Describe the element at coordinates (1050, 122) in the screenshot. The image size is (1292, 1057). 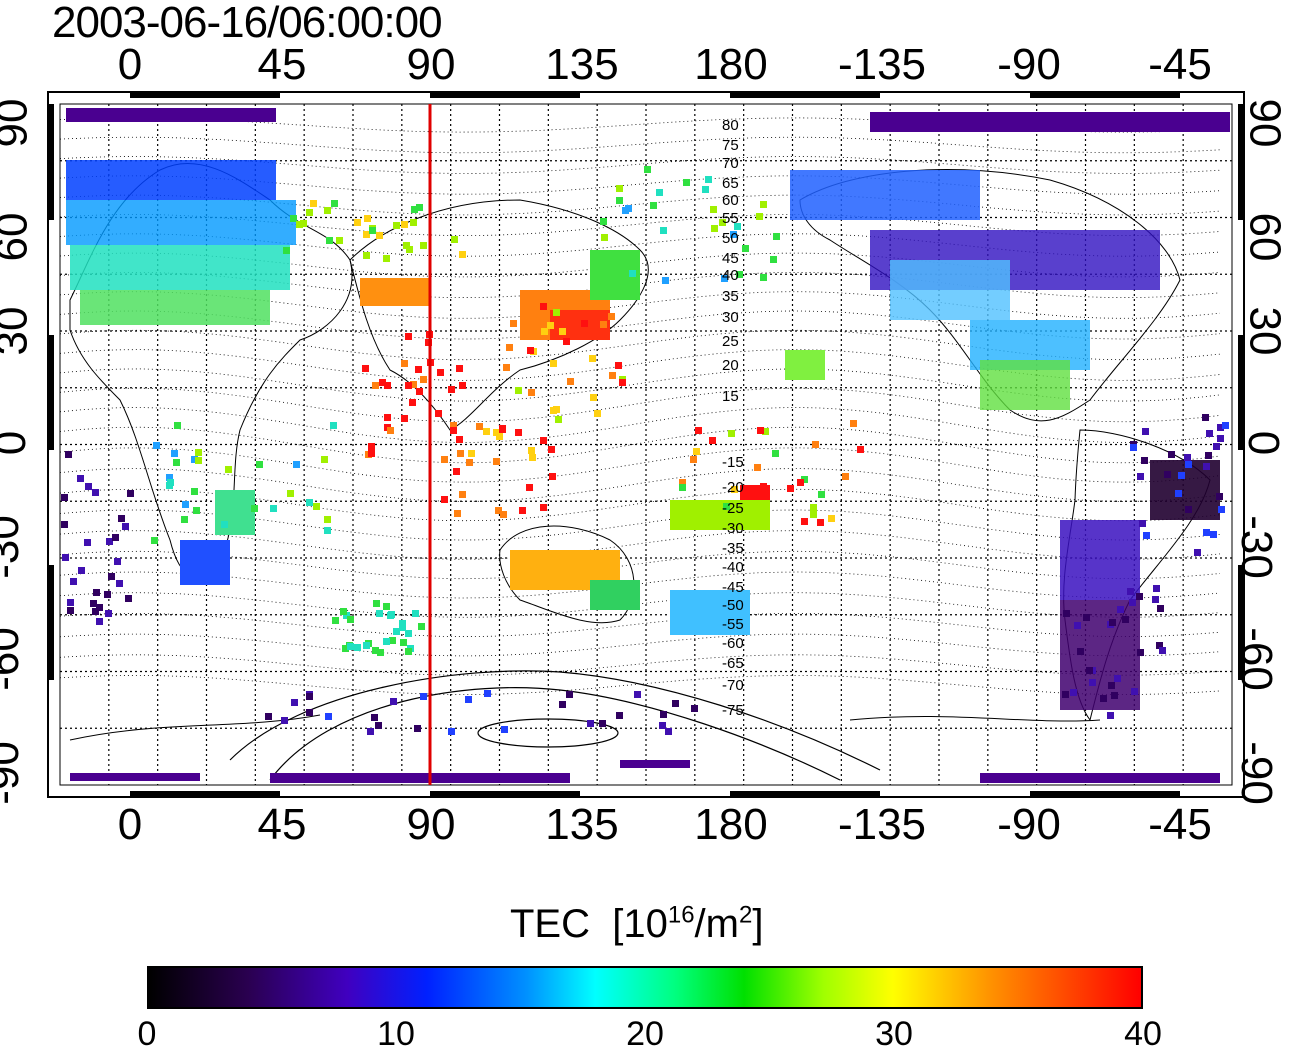
I see `tec-patch-arctic-east` at that location.